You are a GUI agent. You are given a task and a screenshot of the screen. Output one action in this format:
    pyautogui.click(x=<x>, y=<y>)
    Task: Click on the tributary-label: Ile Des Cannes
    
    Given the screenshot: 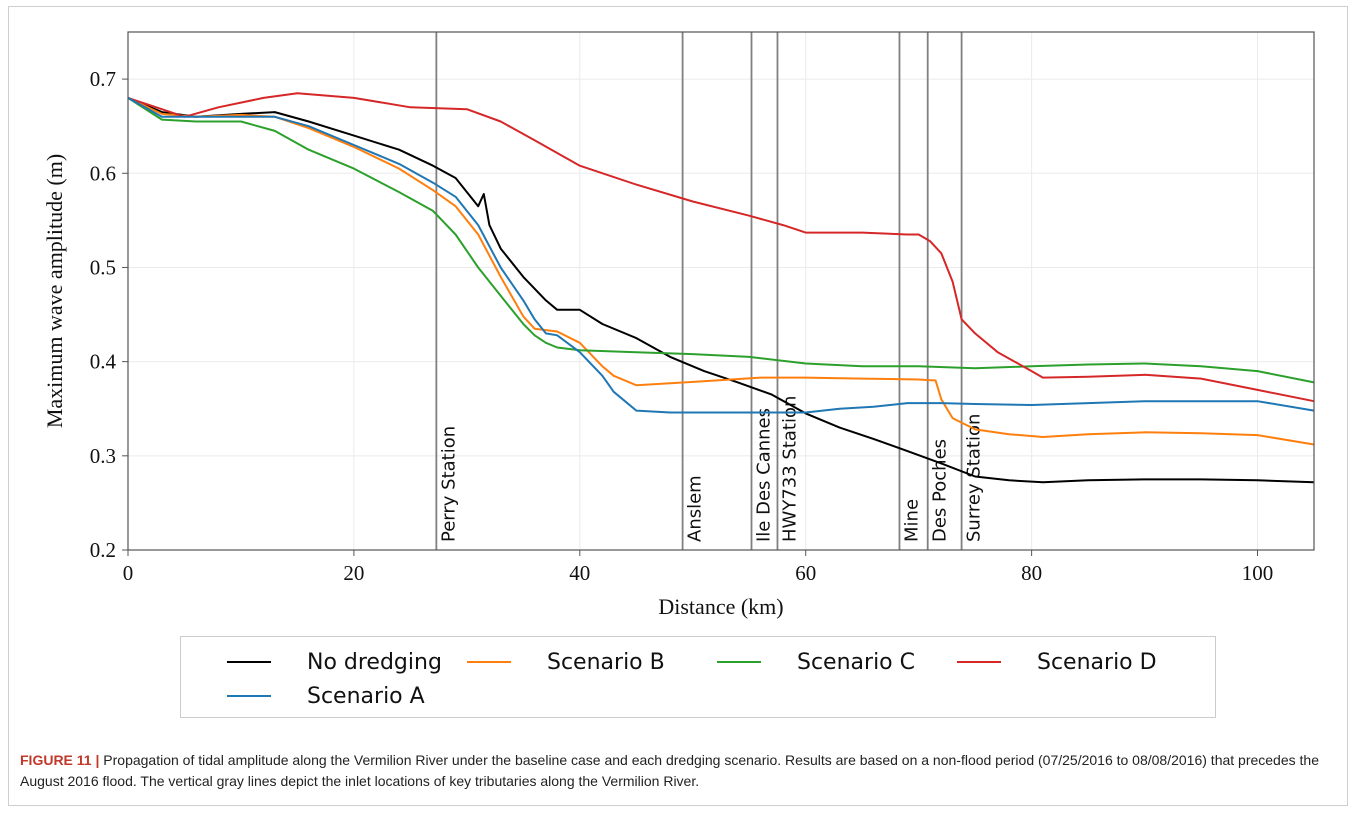 What is the action you would take?
    pyautogui.click(x=763, y=475)
    